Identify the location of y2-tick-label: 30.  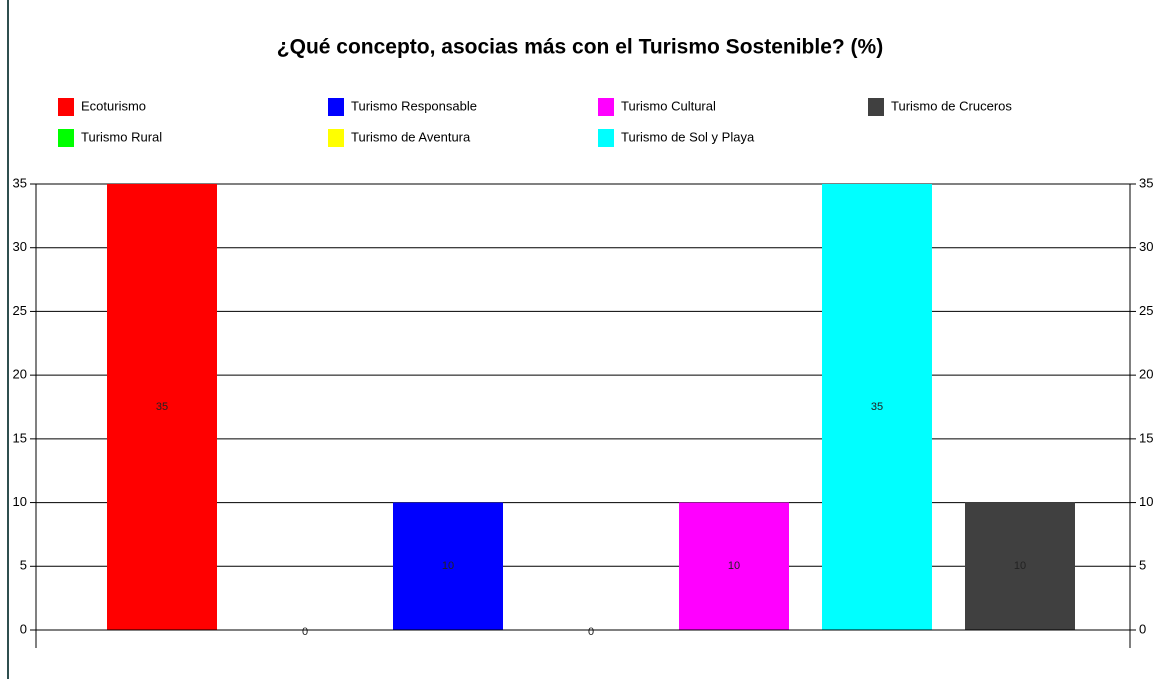
(1146, 246).